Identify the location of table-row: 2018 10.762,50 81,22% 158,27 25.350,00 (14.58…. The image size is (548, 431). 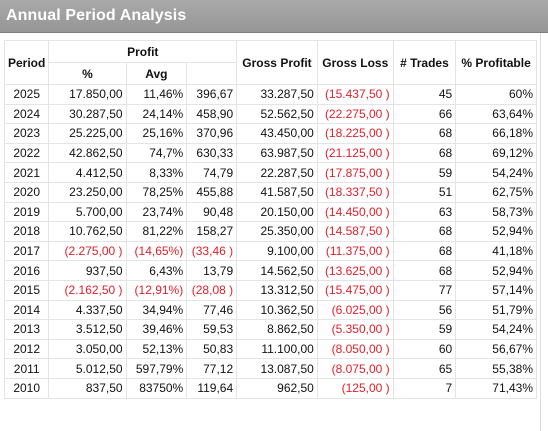
(270, 231).